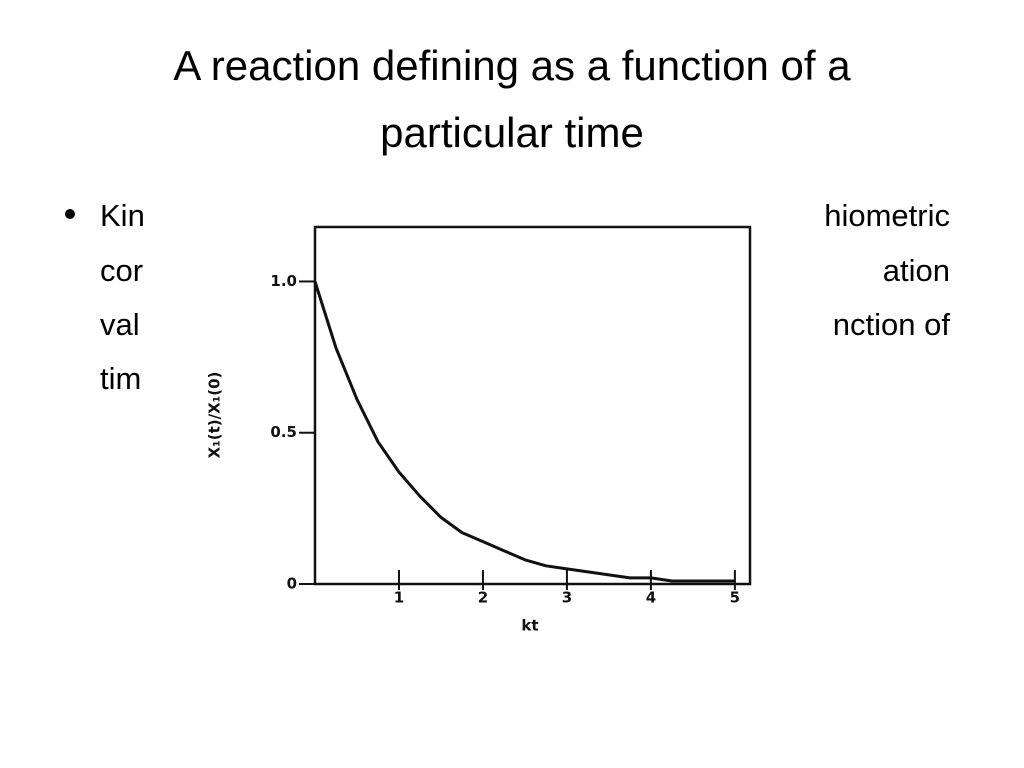 Image resolution: width=1024 pixels, height=768 pixels. Describe the element at coordinates (529, 626) in the screenshot. I see `x-axis-label: kt` at that location.